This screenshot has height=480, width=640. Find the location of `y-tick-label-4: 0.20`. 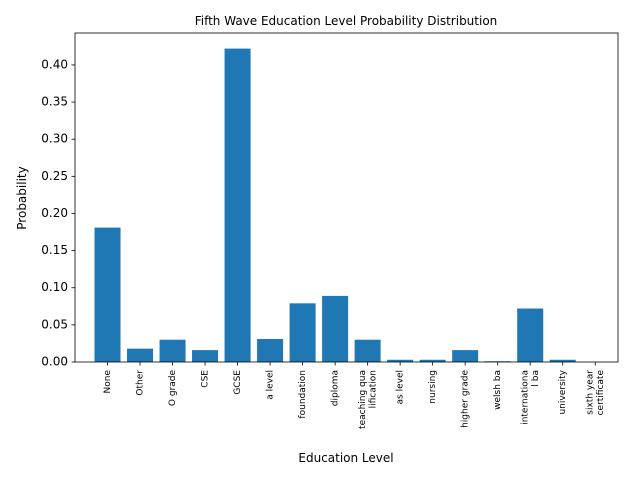

y-tick-label-4: 0.20 is located at coordinates (54, 213).